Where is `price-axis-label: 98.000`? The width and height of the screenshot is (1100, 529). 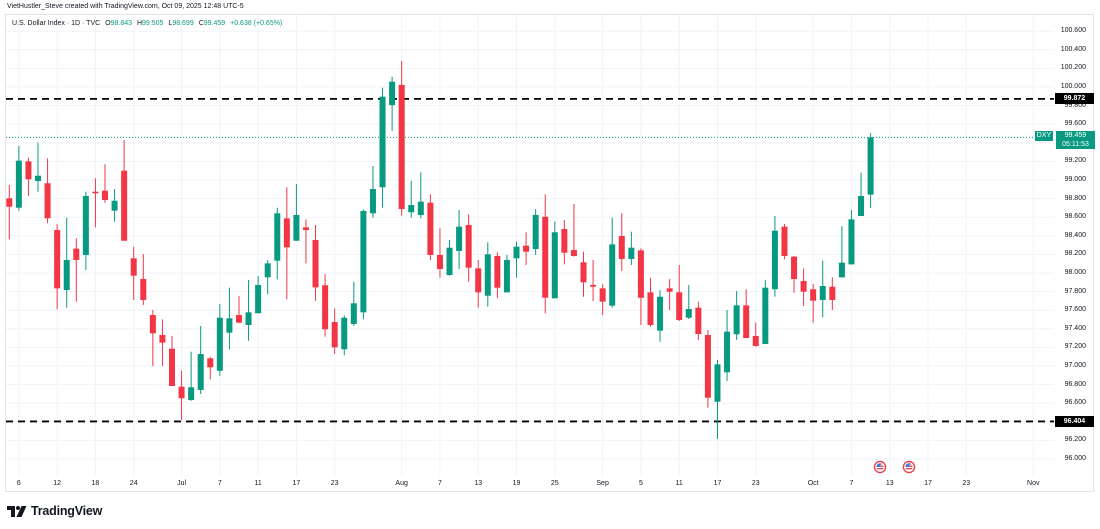
price-axis-label: 98.000 is located at coordinates (1075, 272).